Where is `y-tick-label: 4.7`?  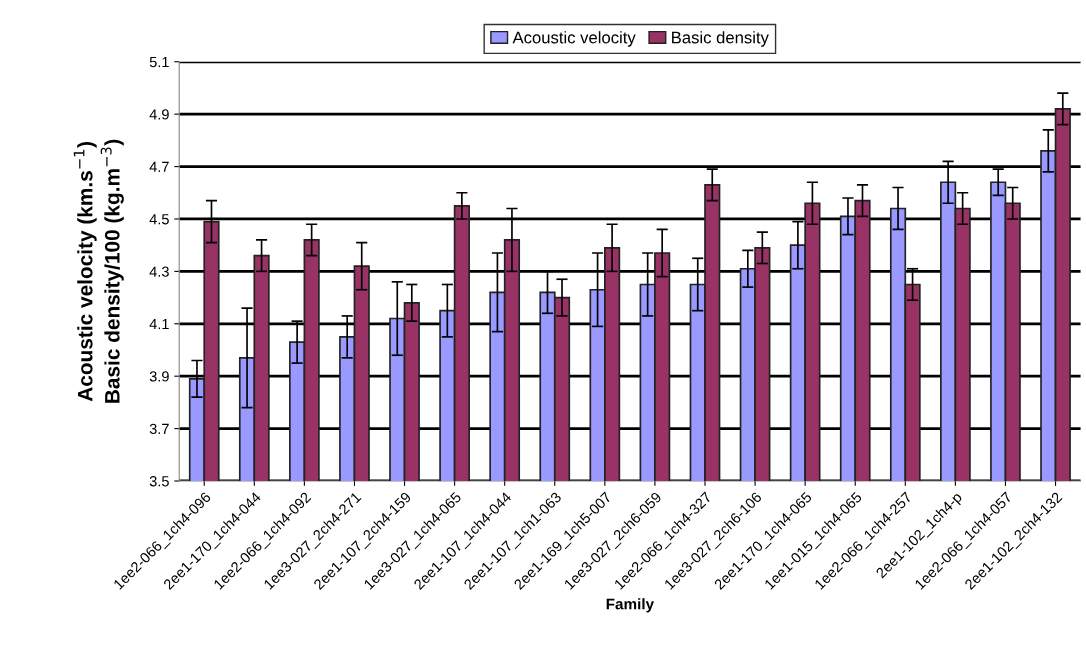 y-tick-label: 4.7 is located at coordinates (159, 166).